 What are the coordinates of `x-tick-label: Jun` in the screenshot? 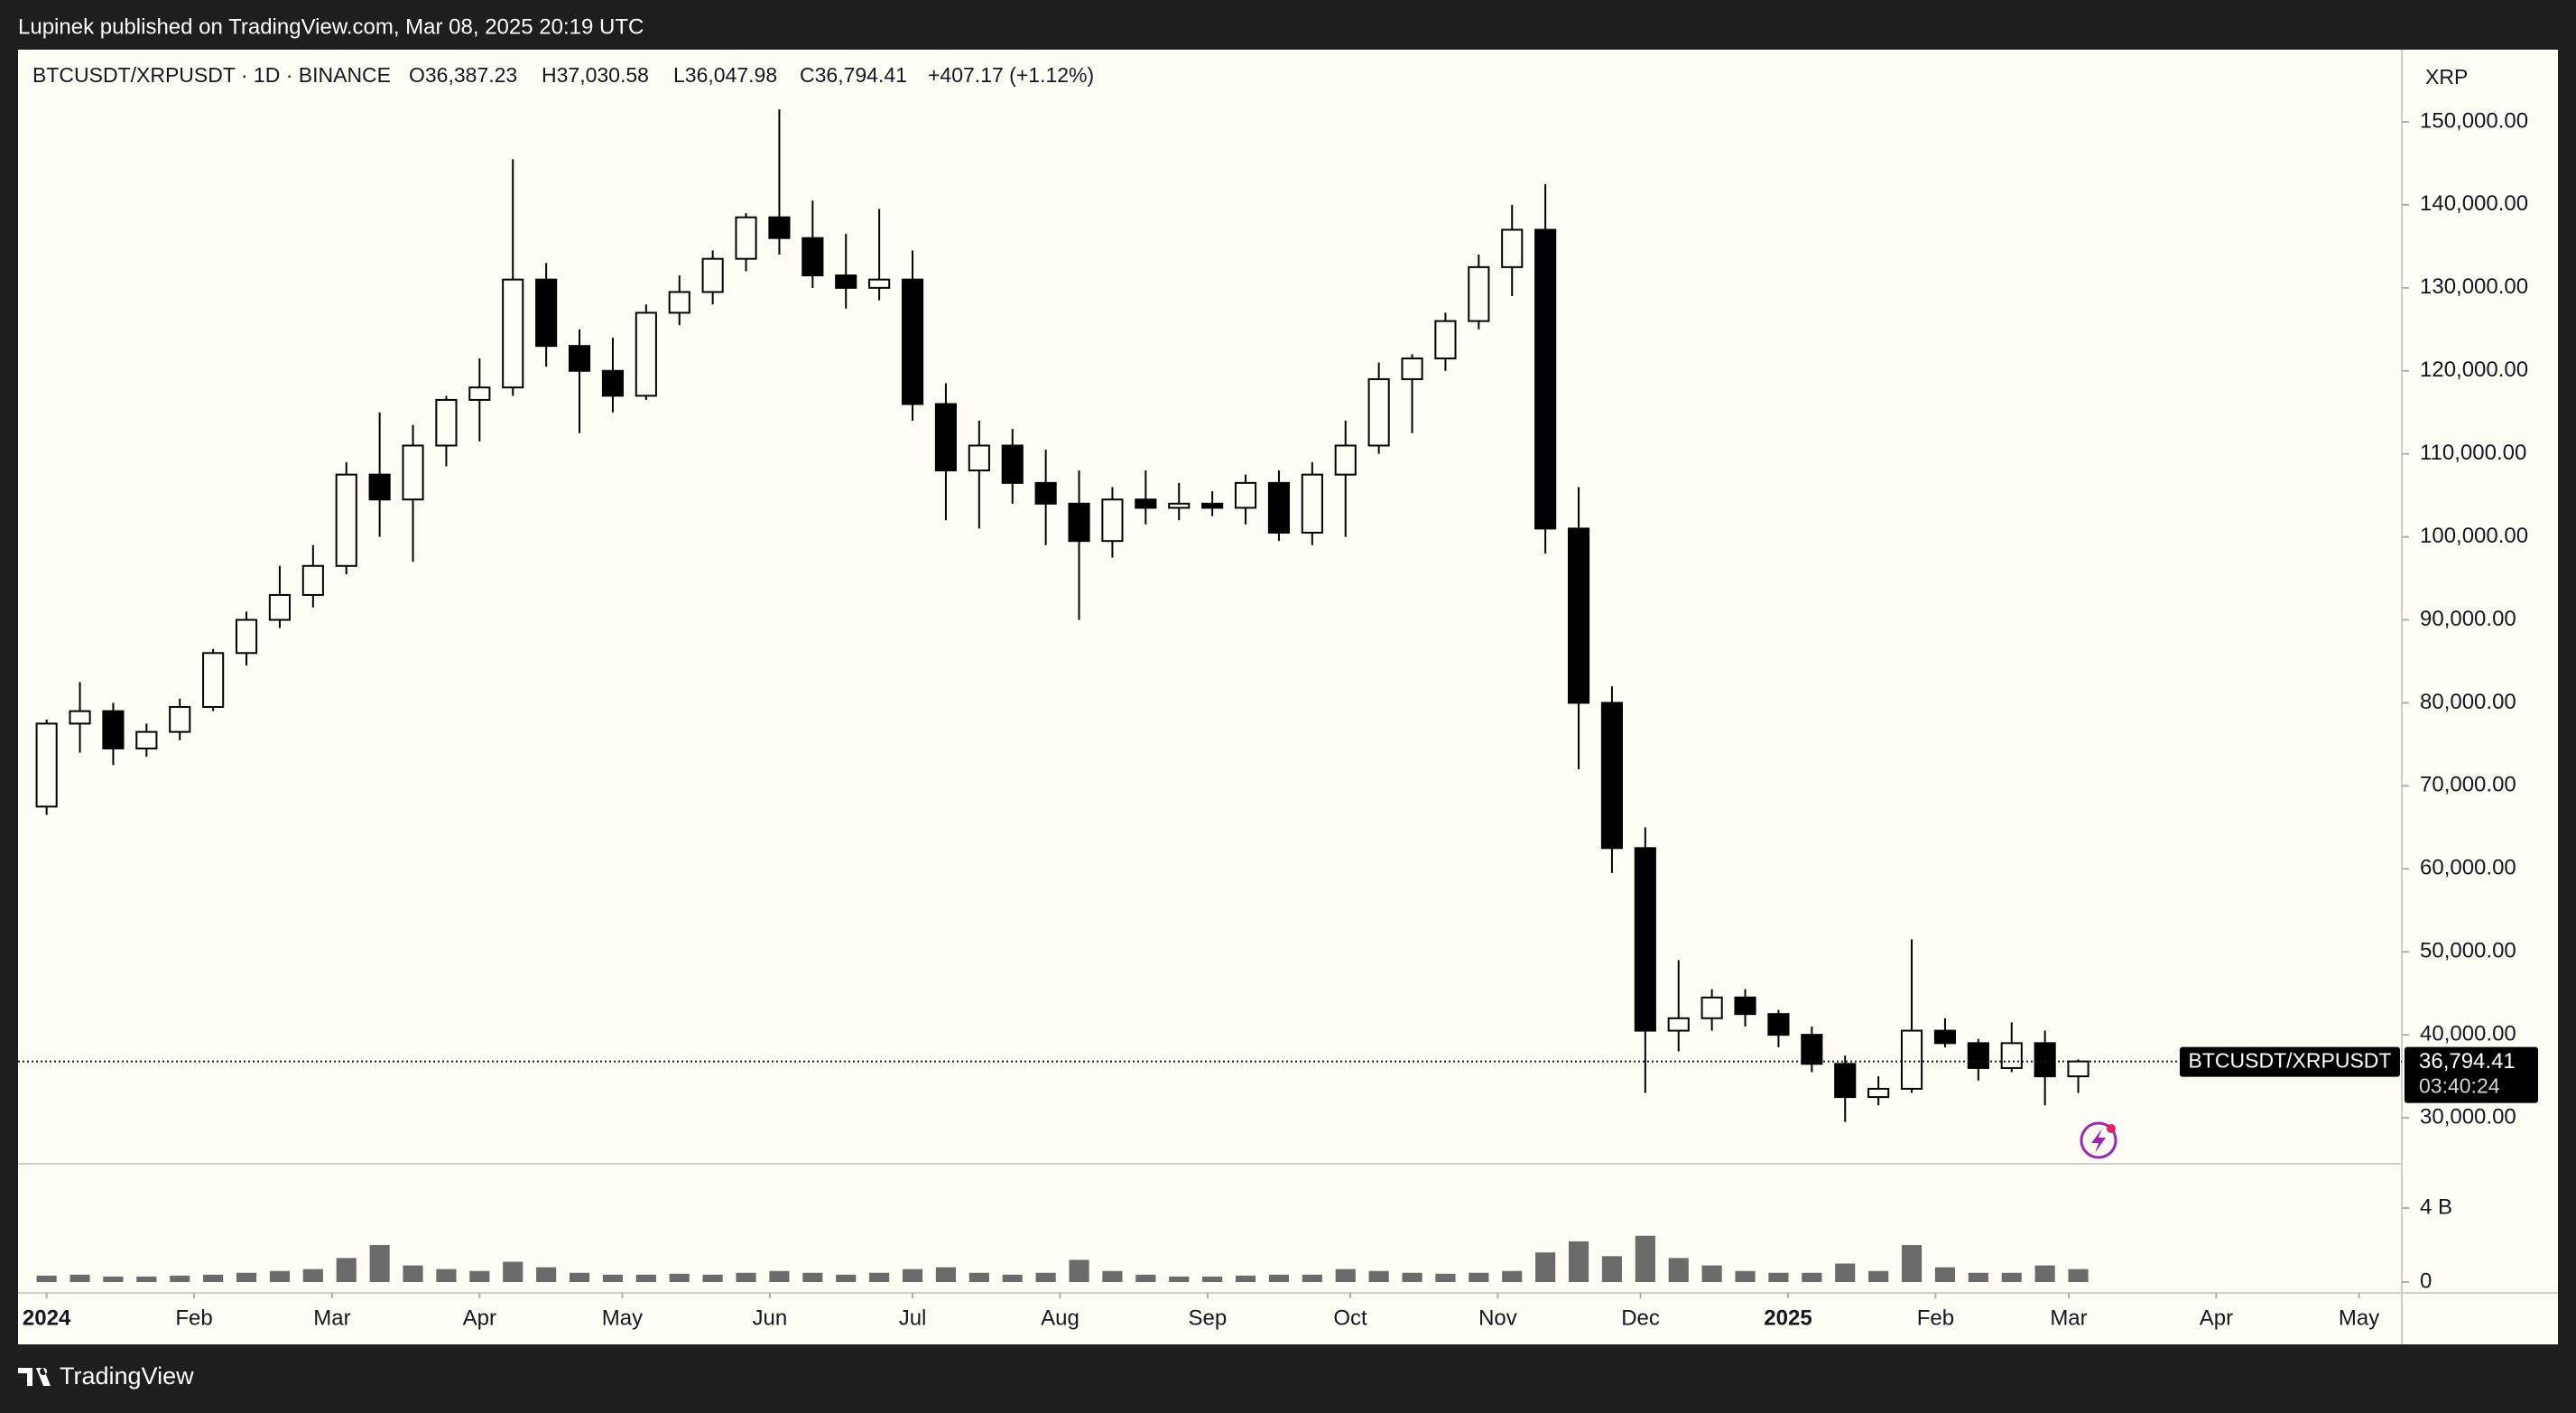 It's located at (770, 1318).